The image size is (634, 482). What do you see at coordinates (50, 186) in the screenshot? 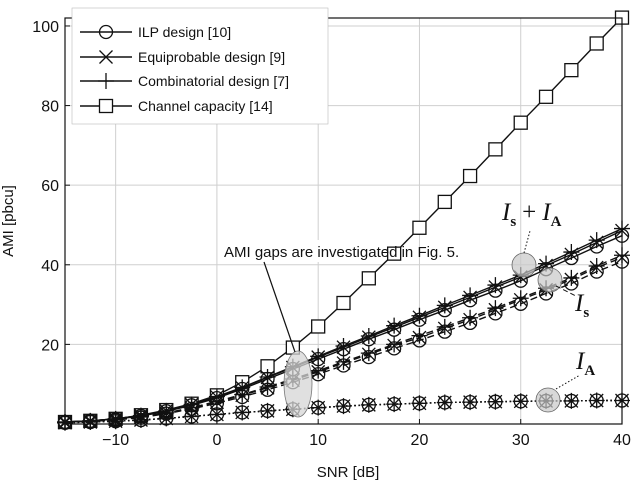
I see `y-tick-label: 60` at bounding box center [50, 186].